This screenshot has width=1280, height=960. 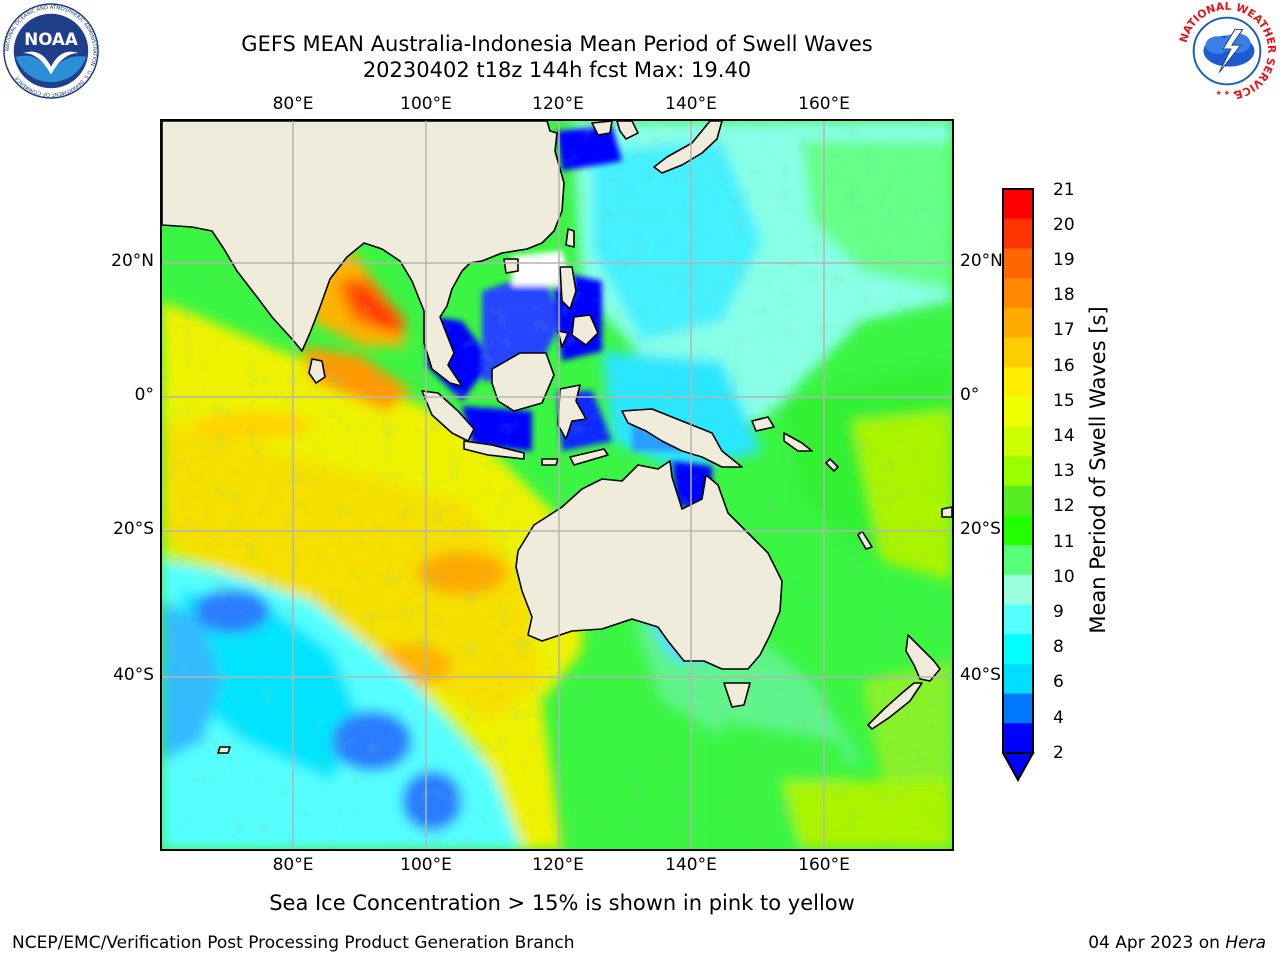 What do you see at coordinates (824, 865) in the screenshot?
I see `lon-label-bottom-160e: 160°E` at bounding box center [824, 865].